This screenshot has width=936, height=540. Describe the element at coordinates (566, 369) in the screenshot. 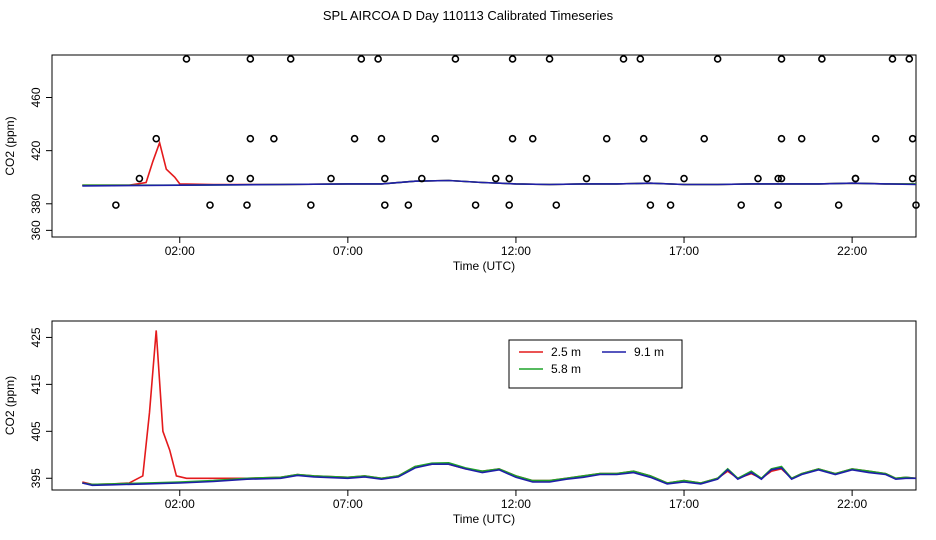

I see `legend-label: 5.8 m` at that location.